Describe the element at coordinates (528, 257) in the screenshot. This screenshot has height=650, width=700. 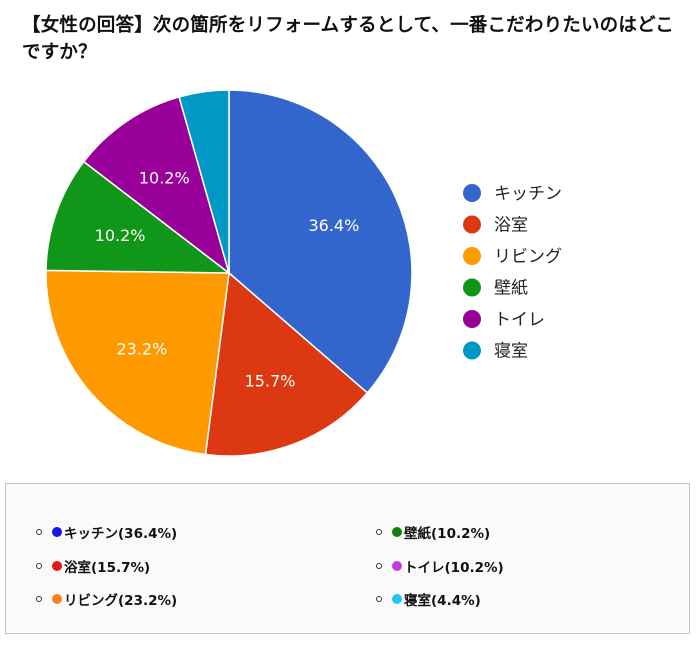
I see `legend-label: リビング` at that location.